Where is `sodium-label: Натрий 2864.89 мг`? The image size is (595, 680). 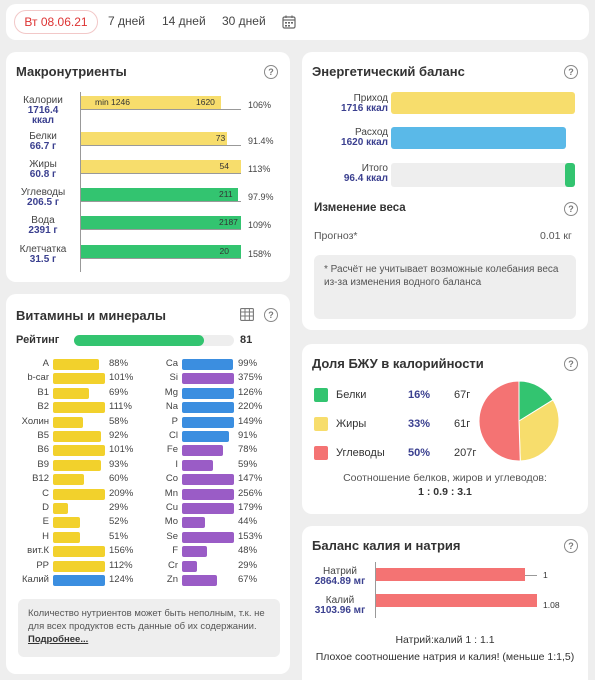
sodium-label: Натрий 2864.89 мг is located at coordinates (340, 576).